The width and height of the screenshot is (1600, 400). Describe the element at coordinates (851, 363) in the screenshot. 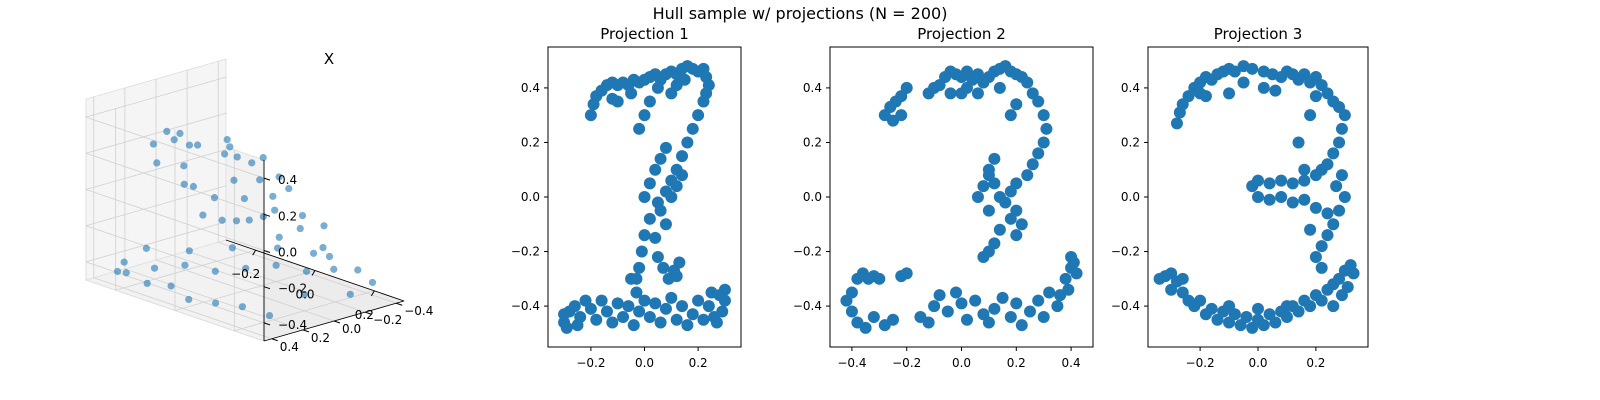

I see `x-tick-label: −0.4` at that location.